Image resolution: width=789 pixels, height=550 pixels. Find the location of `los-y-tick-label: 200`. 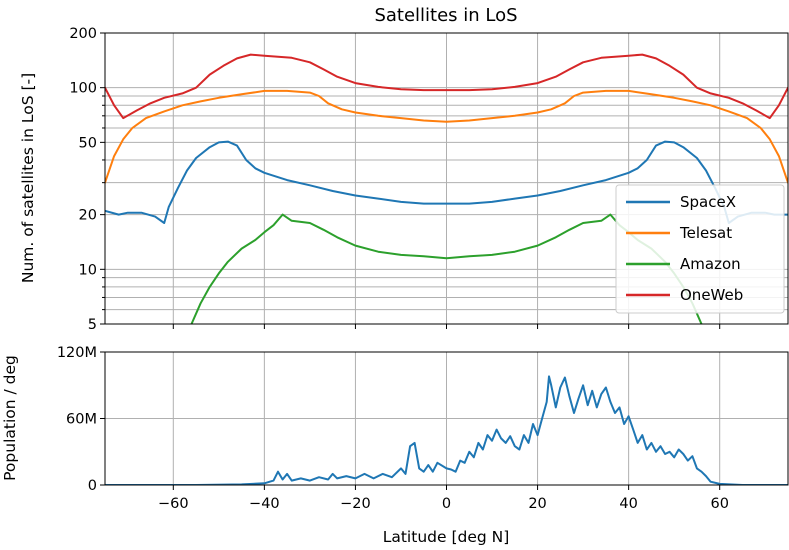

los-y-tick-label: 200 is located at coordinates (83, 34).